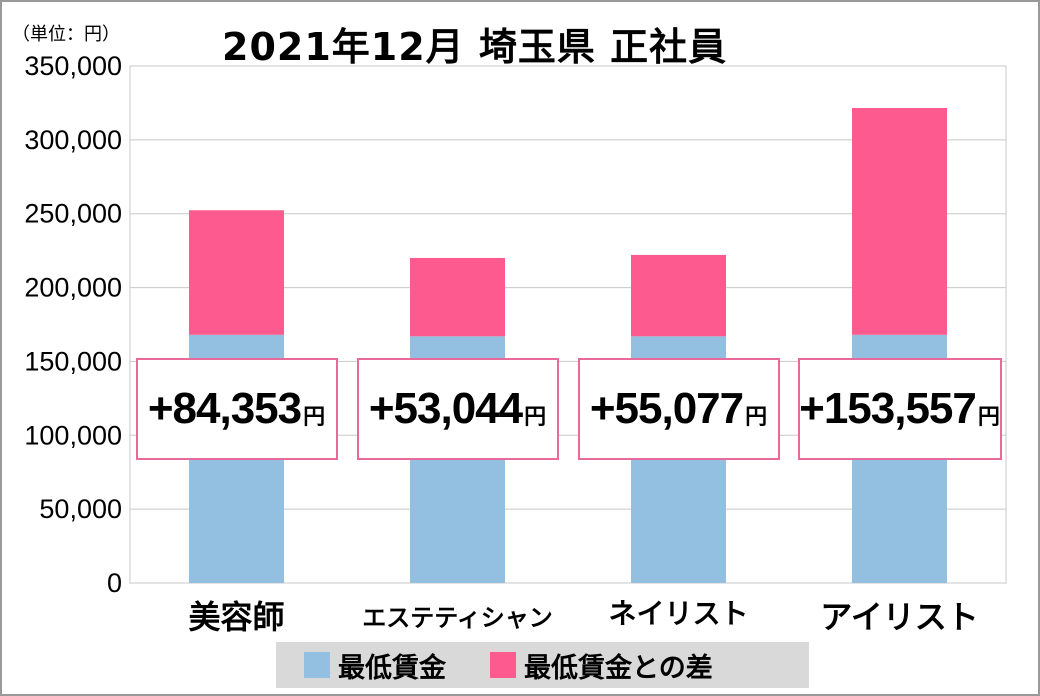  I want to click on difference-value: +84,353, so click(224, 408).